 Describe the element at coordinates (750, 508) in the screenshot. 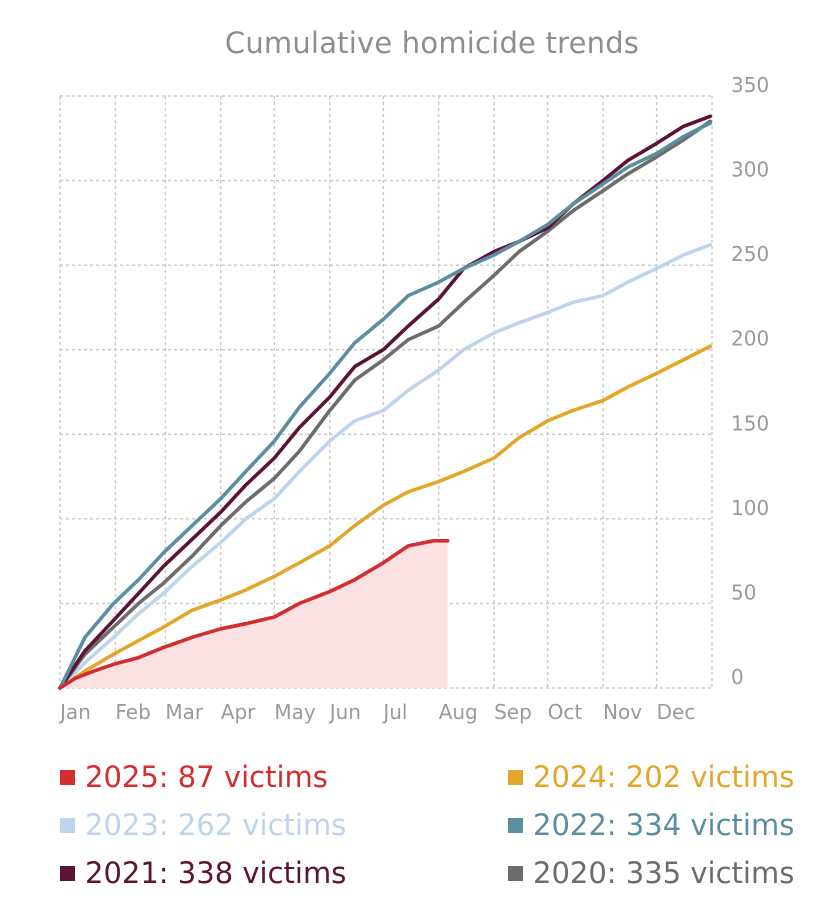

I see `y-tick-label: 100` at that location.